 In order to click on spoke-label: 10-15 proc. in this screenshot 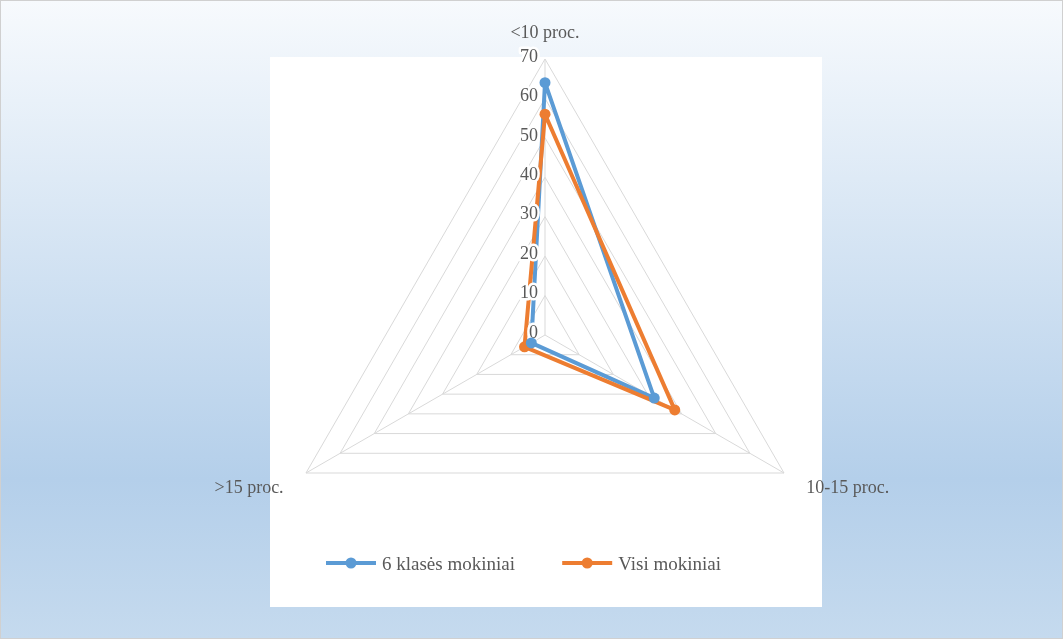, I will do `click(848, 487)`.